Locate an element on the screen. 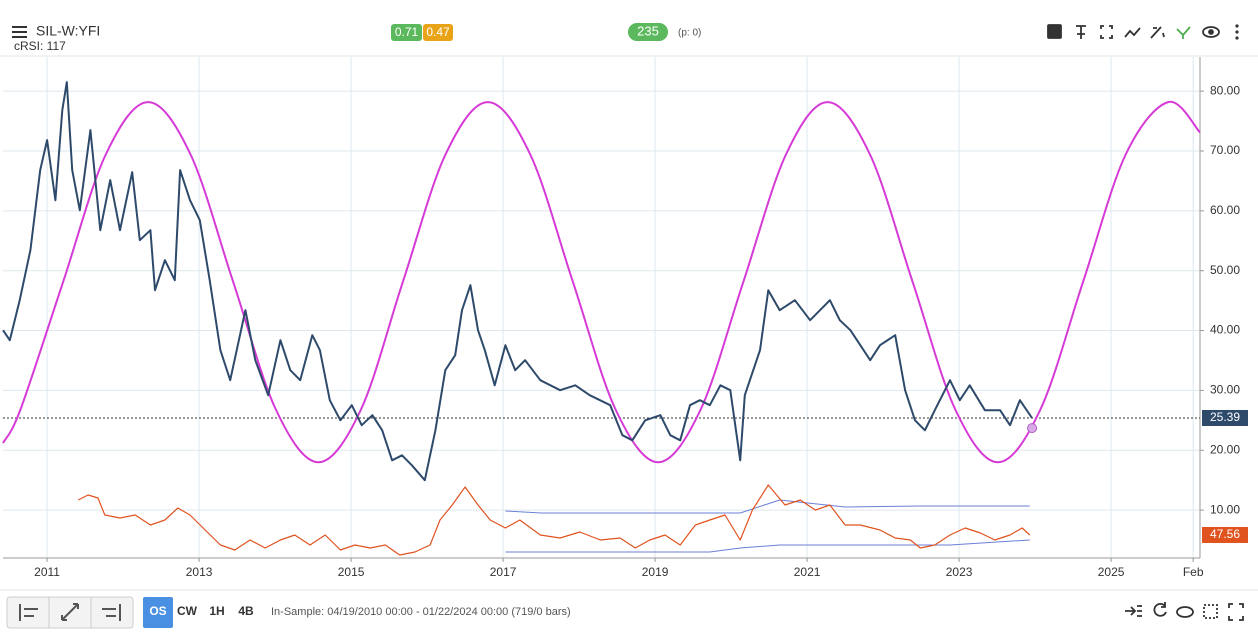  x-tick-label: 2021 is located at coordinates (807, 572).